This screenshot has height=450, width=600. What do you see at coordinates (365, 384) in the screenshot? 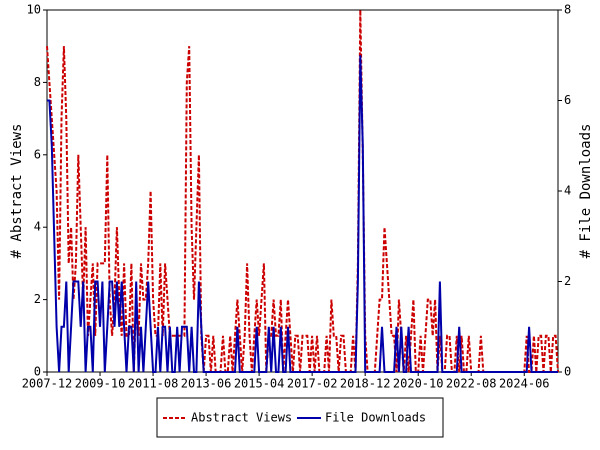
I see `x-tick-label: 2018-12` at bounding box center [365, 384].